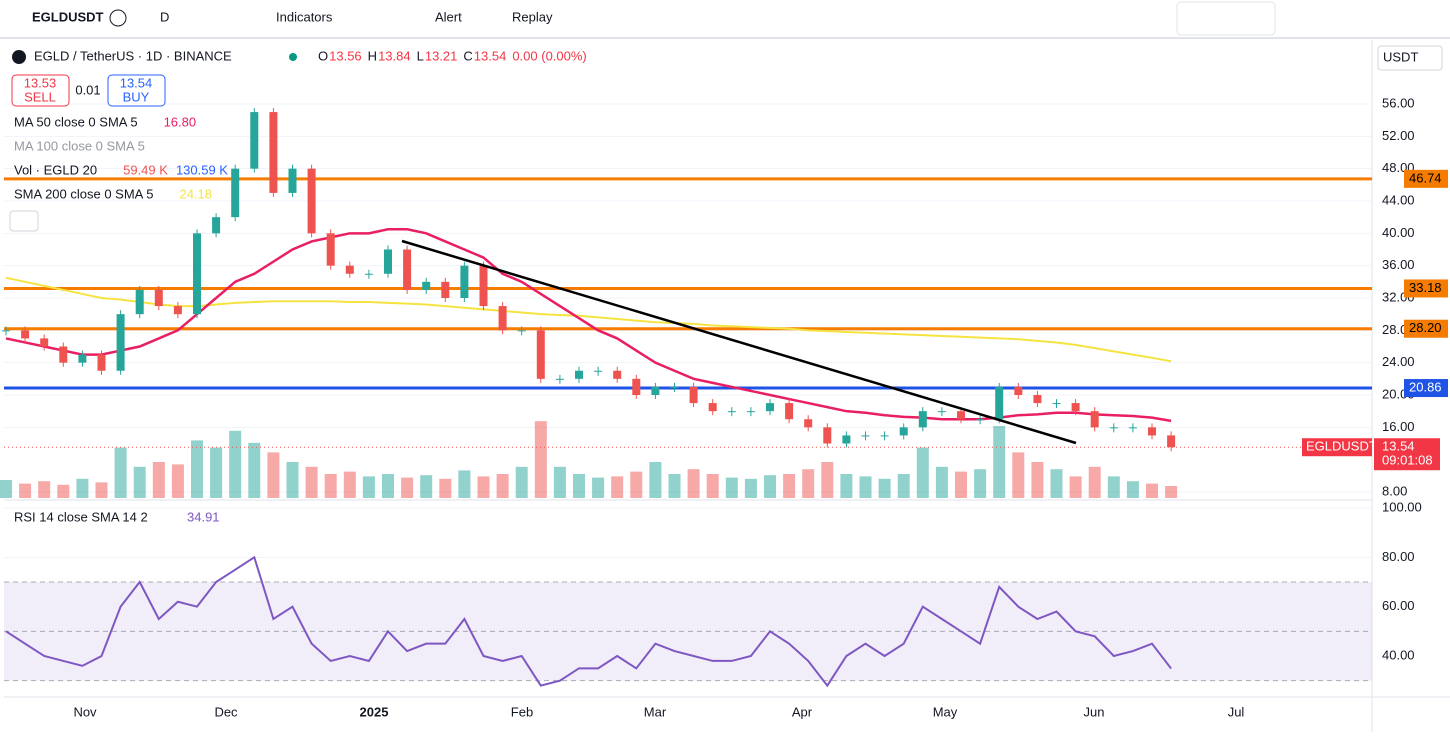 The width and height of the screenshot is (1450, 737). What do you see at coordinates (1398, 199) in the screenshot?
I see `y-tick-label: 44.00` at bounding box center [1398, 199].